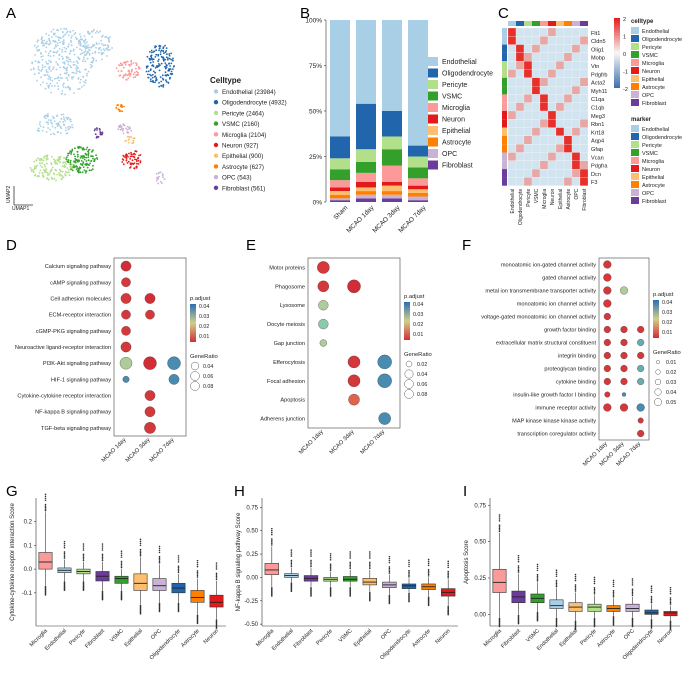 The width and height of the screenshot is (685, 677). Describe the element at coordinates (271, 569) in the screenshot. I see `box-body` at that location.